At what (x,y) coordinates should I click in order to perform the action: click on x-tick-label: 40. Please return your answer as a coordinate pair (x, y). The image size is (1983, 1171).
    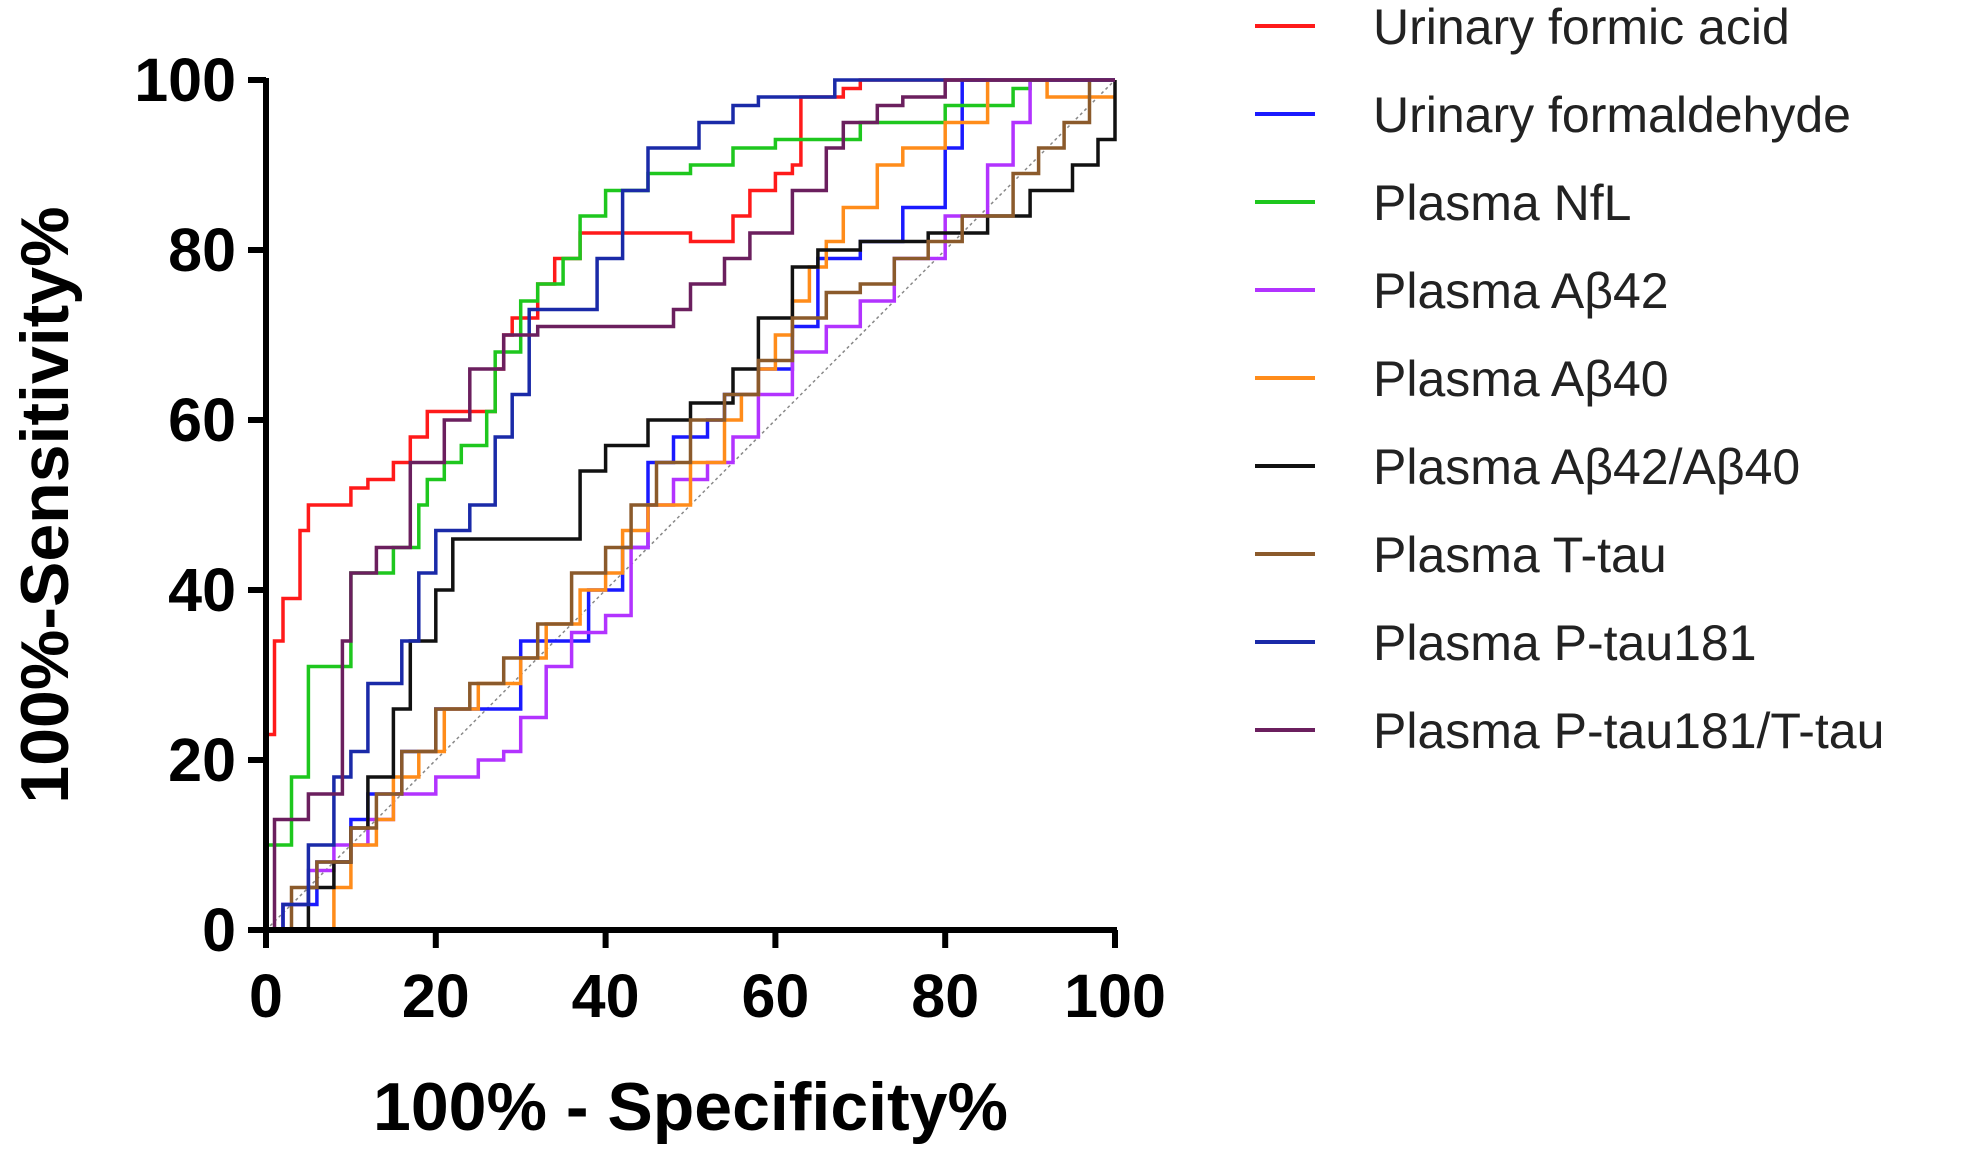
    Looking at the image, I should click on (606, 996).